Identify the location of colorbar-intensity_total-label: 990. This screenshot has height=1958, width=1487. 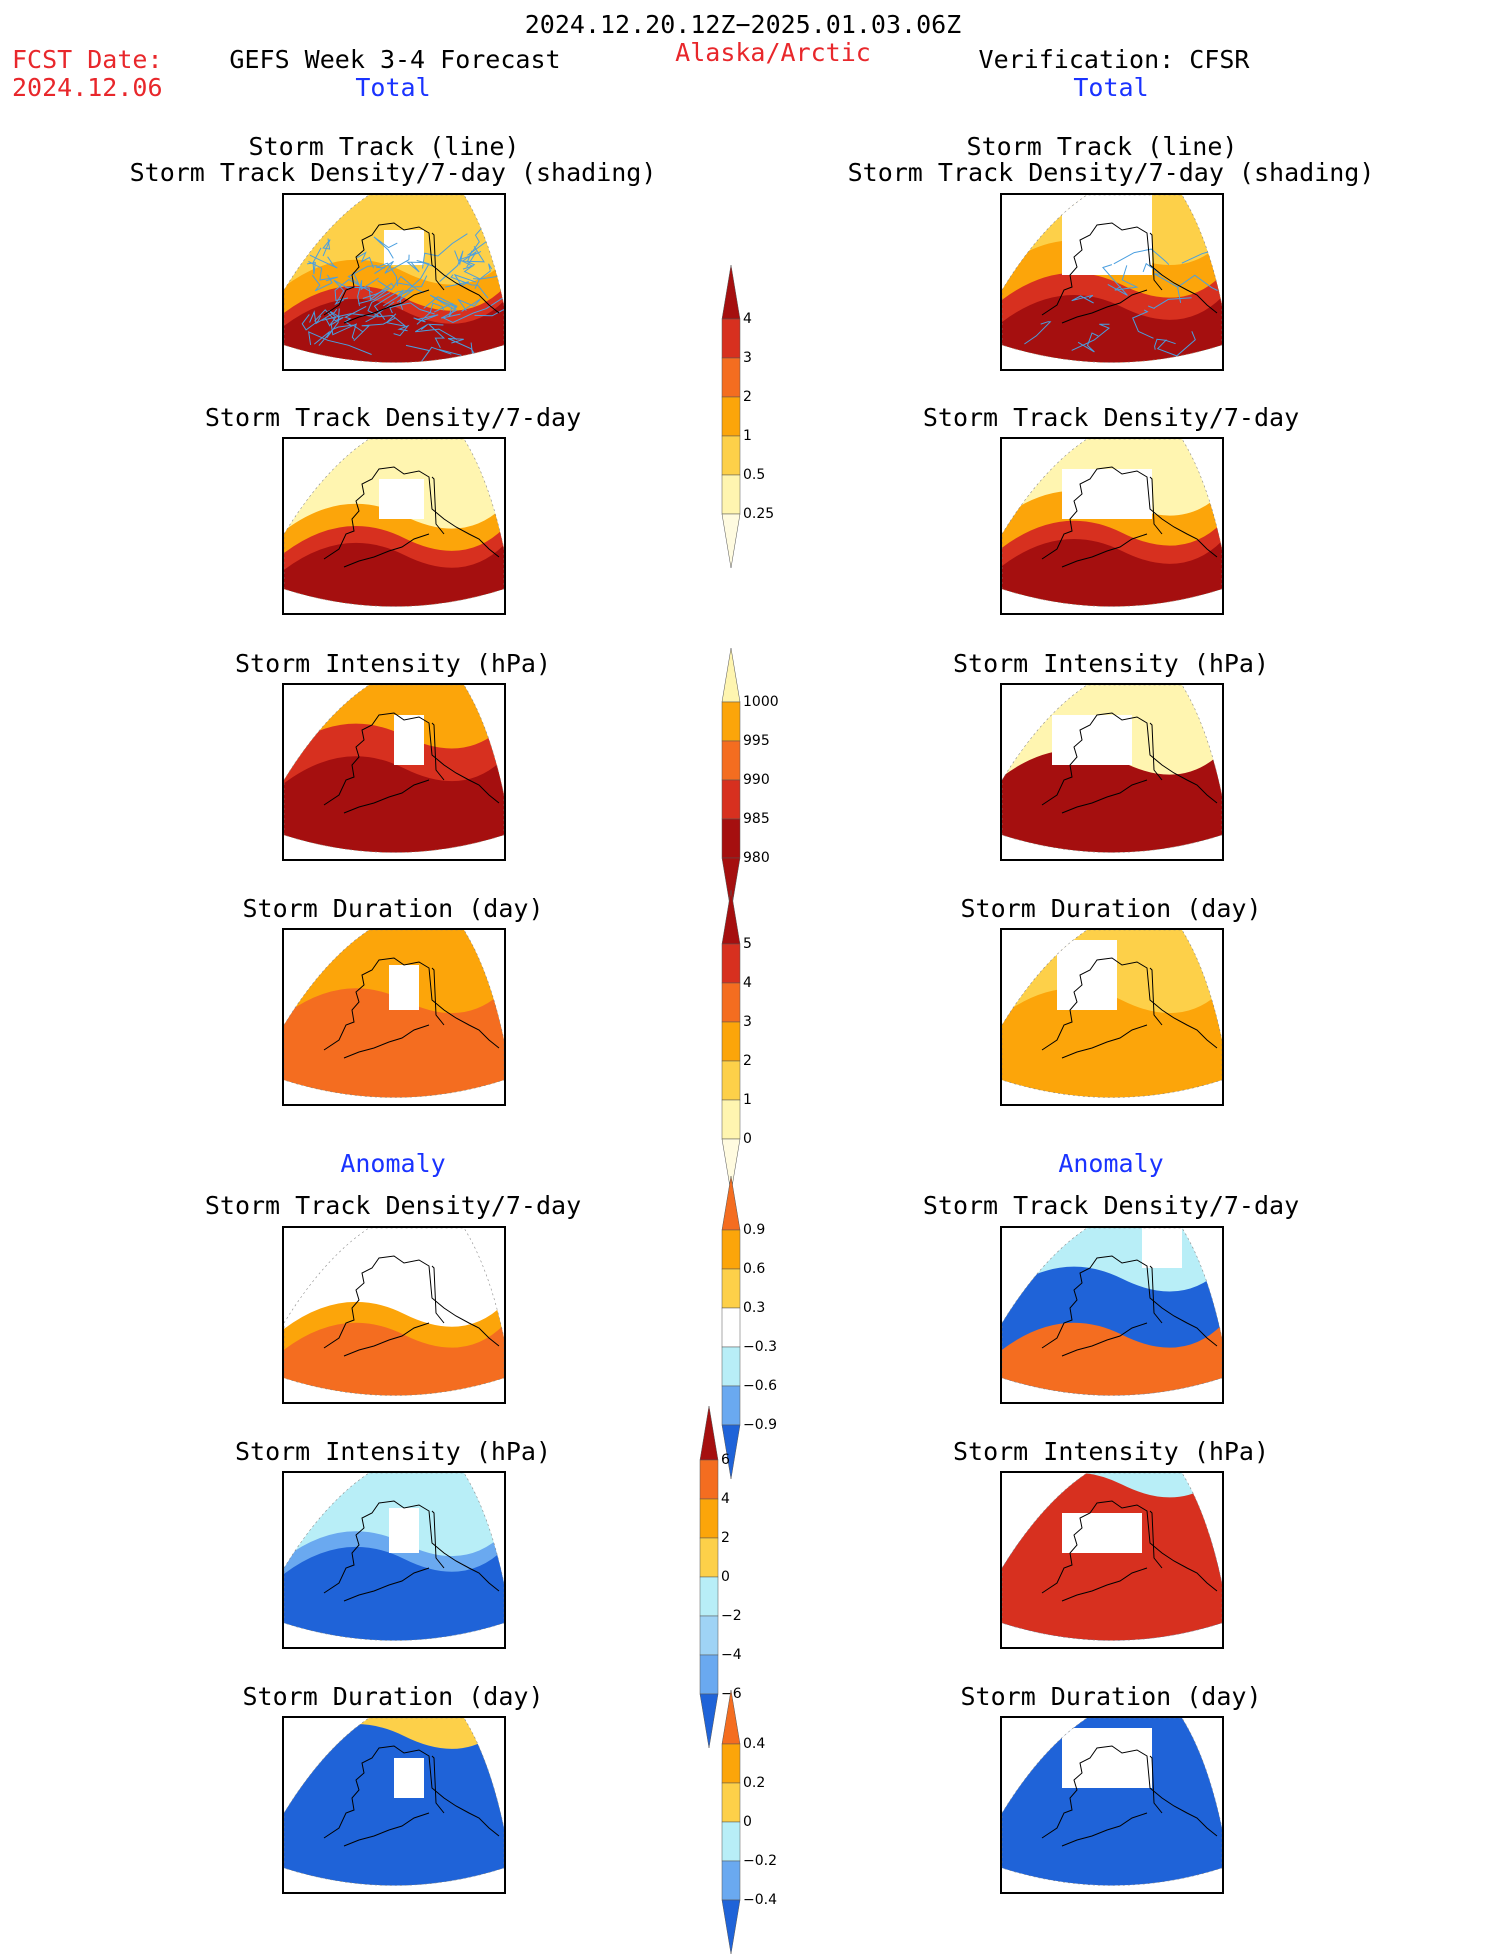
(756, 780).